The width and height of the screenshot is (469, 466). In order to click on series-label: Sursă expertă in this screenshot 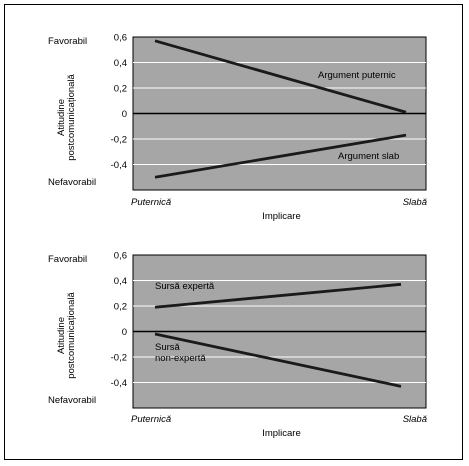, I will do `click(185, 286)`.